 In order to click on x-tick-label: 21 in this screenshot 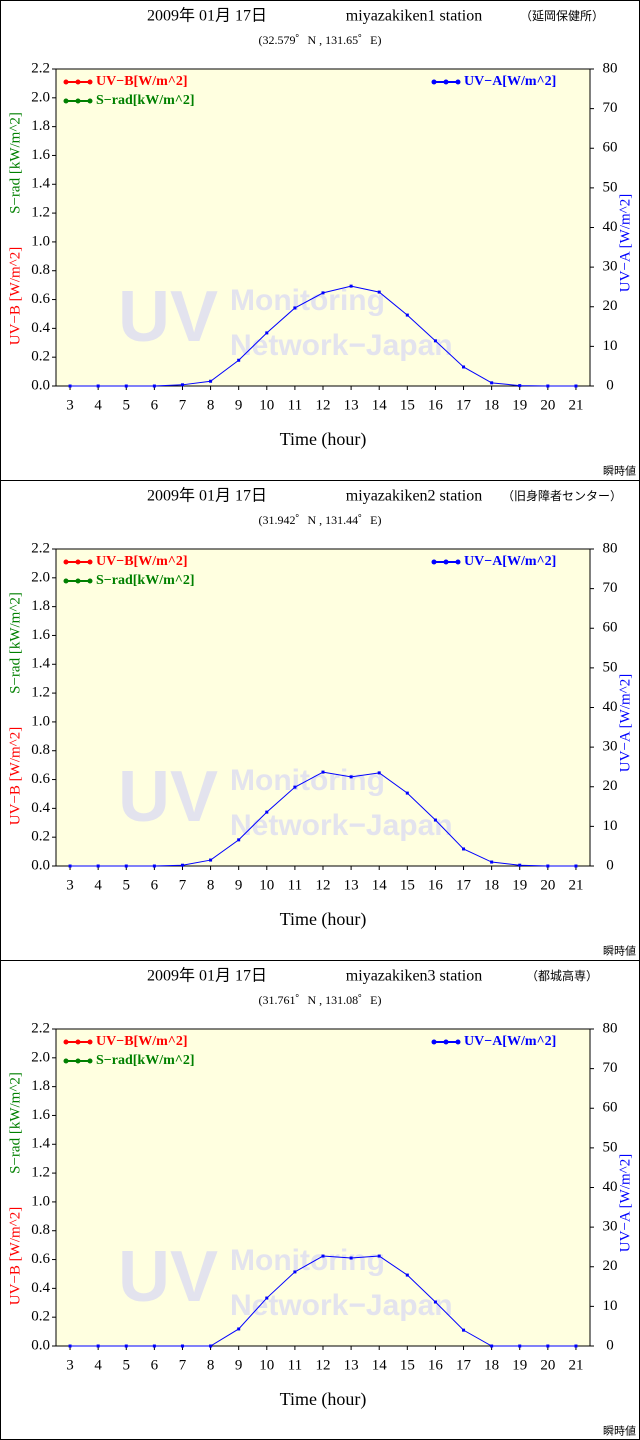, I will do `click(575, 405)`.